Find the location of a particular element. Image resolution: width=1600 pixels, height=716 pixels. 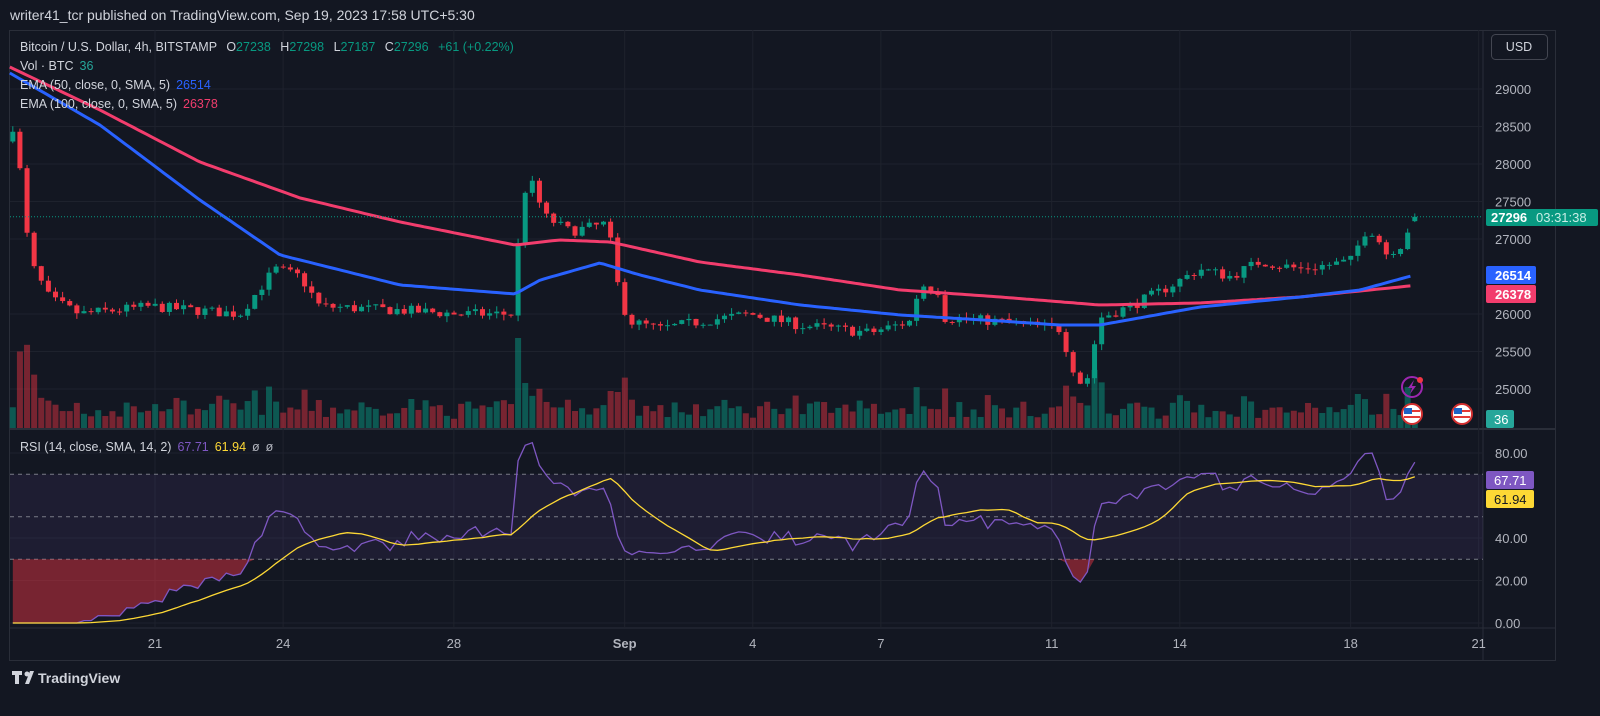

last-price-label: 27296 03:31:38 is located at coordinates (1542, 217).